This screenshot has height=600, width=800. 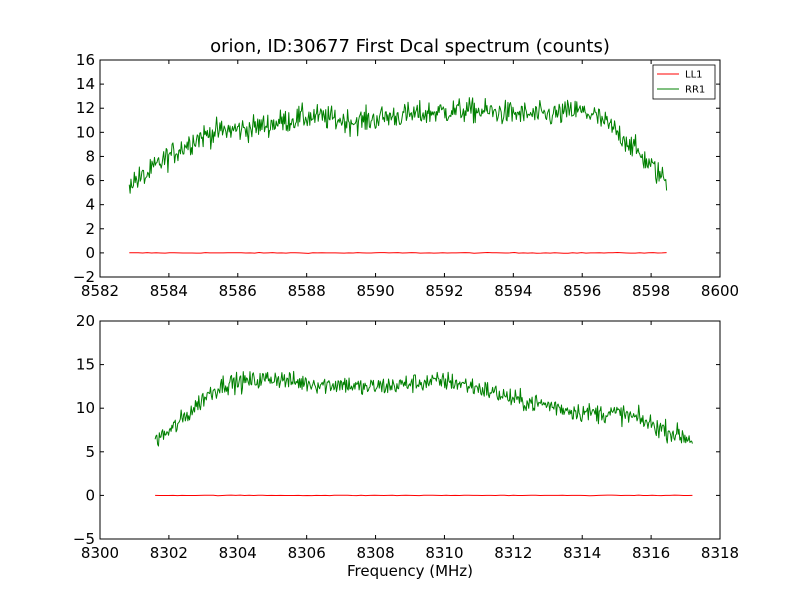 What do you see at coordinates (307, 291) in the screenshot?
I see `x-tick-label: 8588` at bounding box center [307, 291].